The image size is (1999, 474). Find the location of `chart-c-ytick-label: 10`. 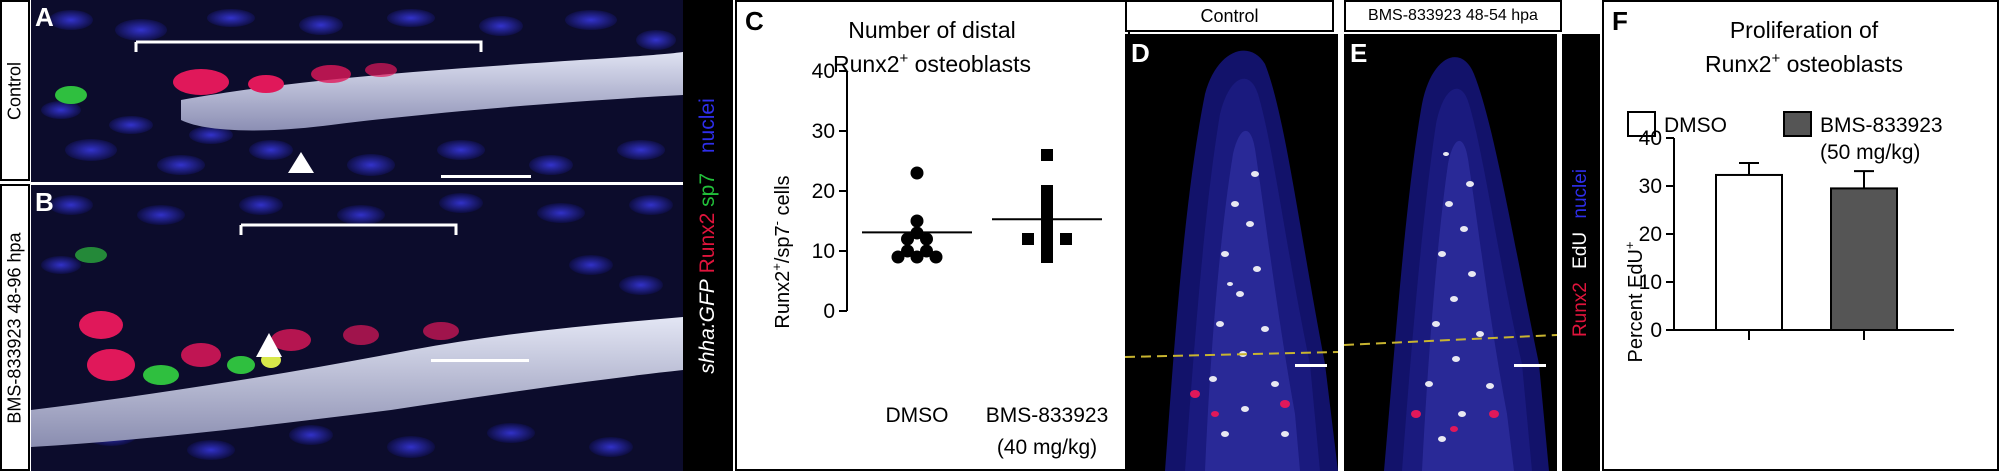

chart-c-ytick-label: 10 is located at coordinates (823, 251).